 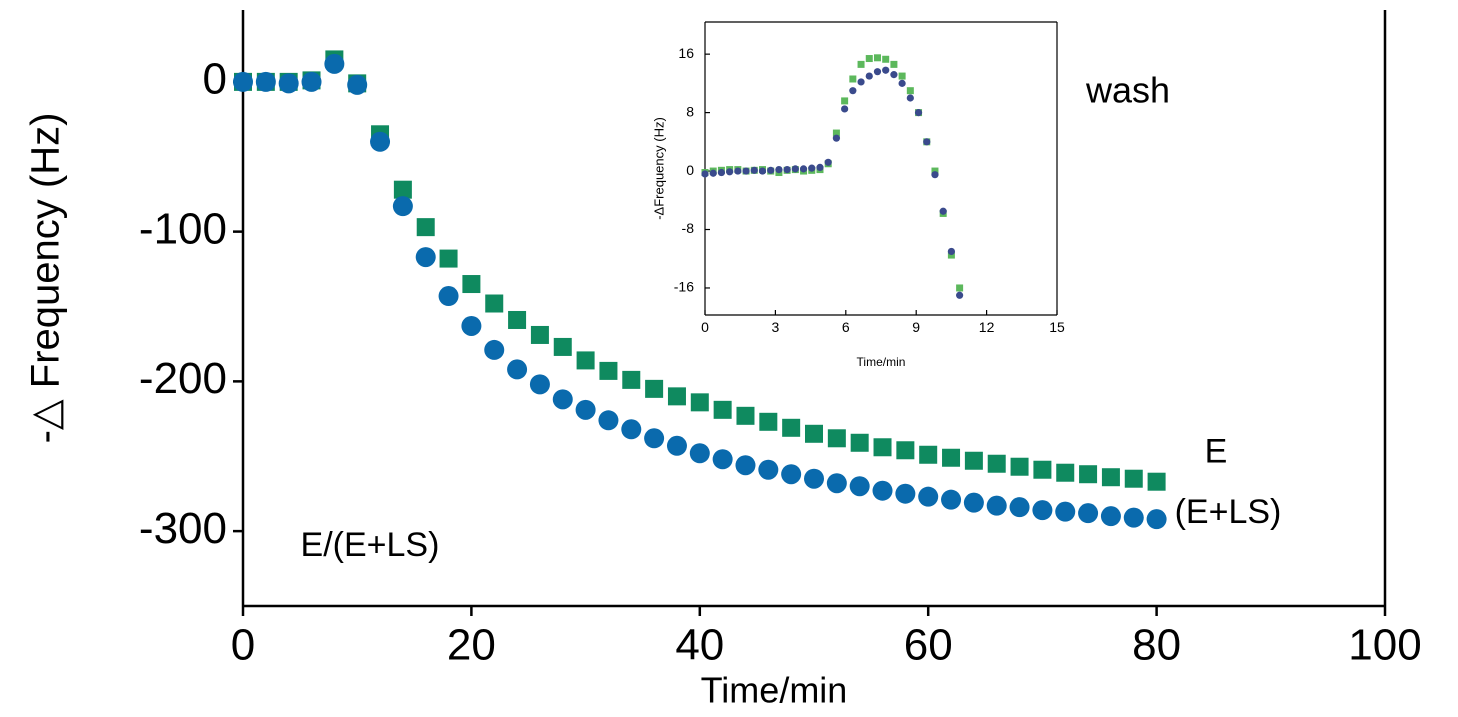 What do you see at coordinates (658, 168) in the screenshot?
I see `y-axis-label: -ΔFrequency (Hz)` at bounding box center [658, 168].